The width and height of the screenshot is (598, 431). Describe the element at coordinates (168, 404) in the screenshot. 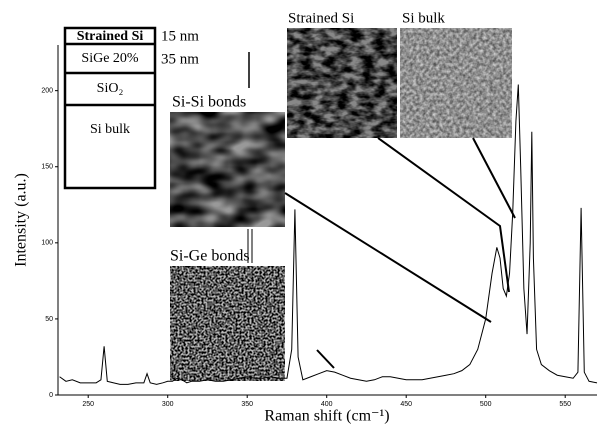

I see `x-tick-label: 300` at that location.